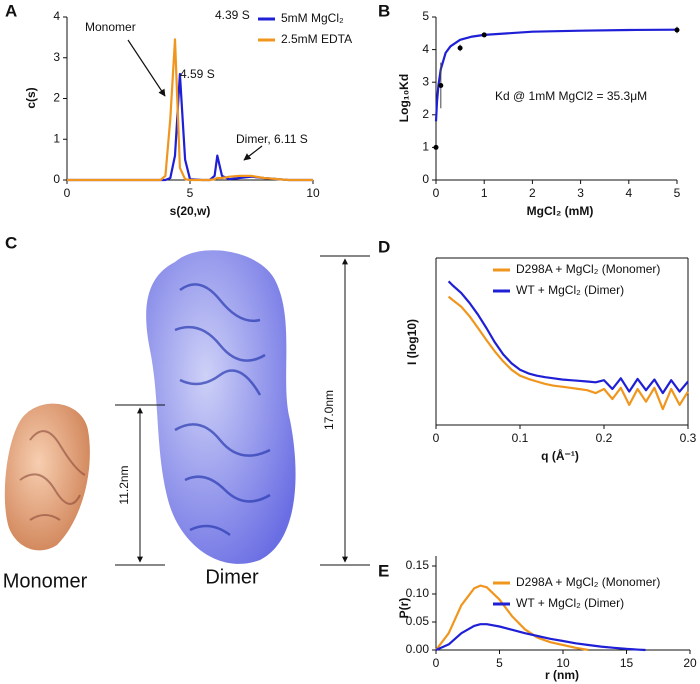 The width and height of the screenshot is (700, 684). What do you see at coordinates (418, 649) in the screenshot?
I see `y-tick-label: 0.00` at bounding box center [418, 649].